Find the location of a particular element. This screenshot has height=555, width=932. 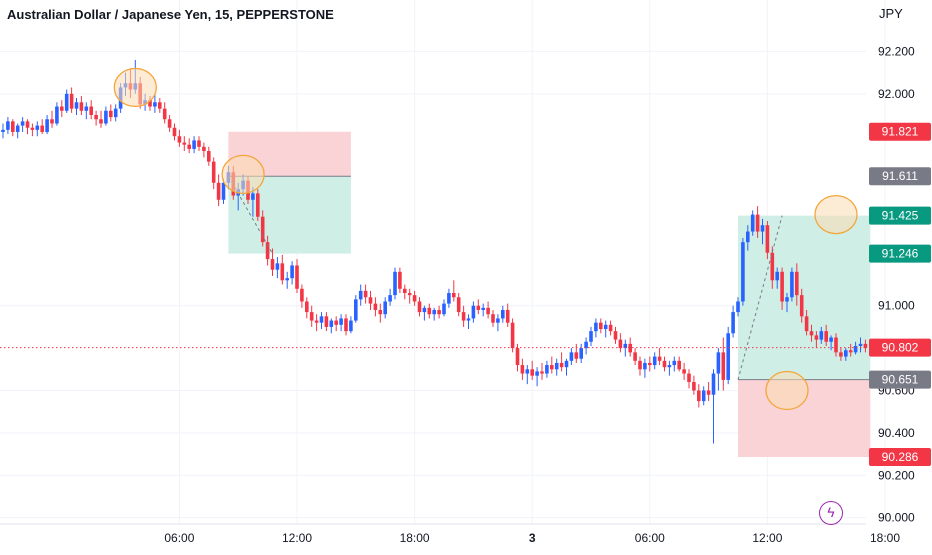

flash-icon: ϟ is located at coordinates (831, 513).